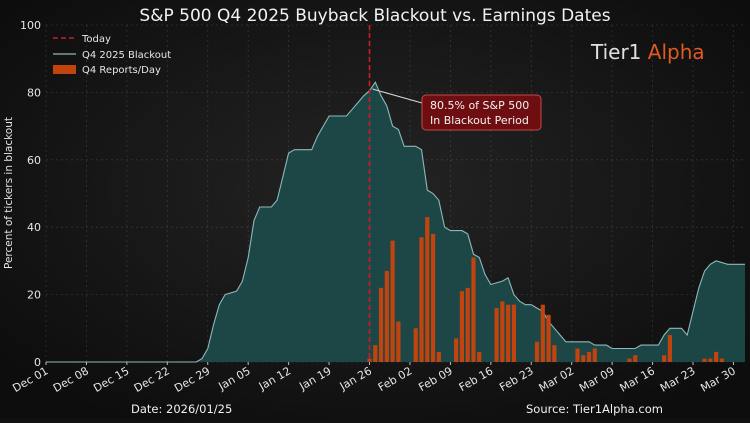  Describe the element at coordinates (479, 105) in the screenshot. I see `callout-line-1: 80.5% of S&P 500` at that location.